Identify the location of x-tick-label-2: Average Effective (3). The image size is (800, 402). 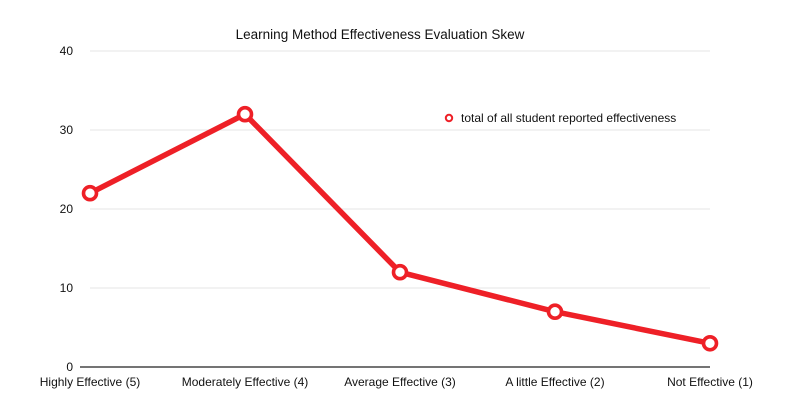
(400, 382).